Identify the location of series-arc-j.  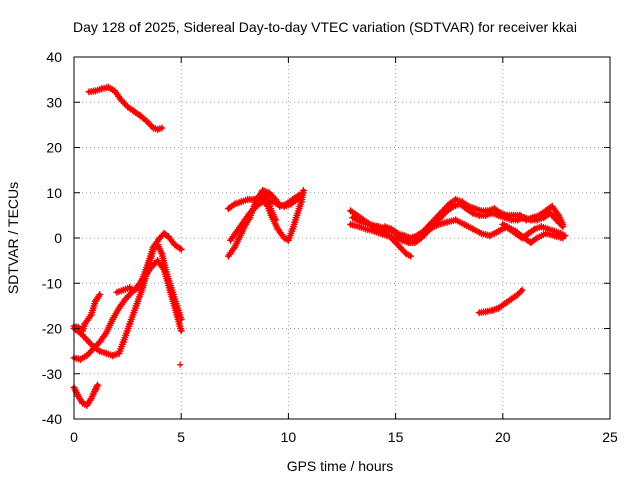
(281, 198).